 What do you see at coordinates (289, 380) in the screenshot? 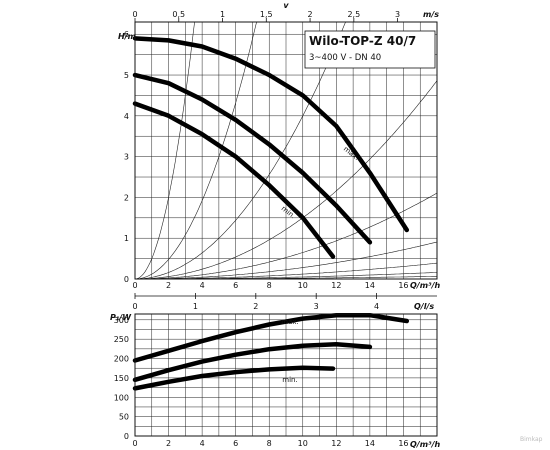
I see `power-min-label: min.` at bounding box center [289, 380].